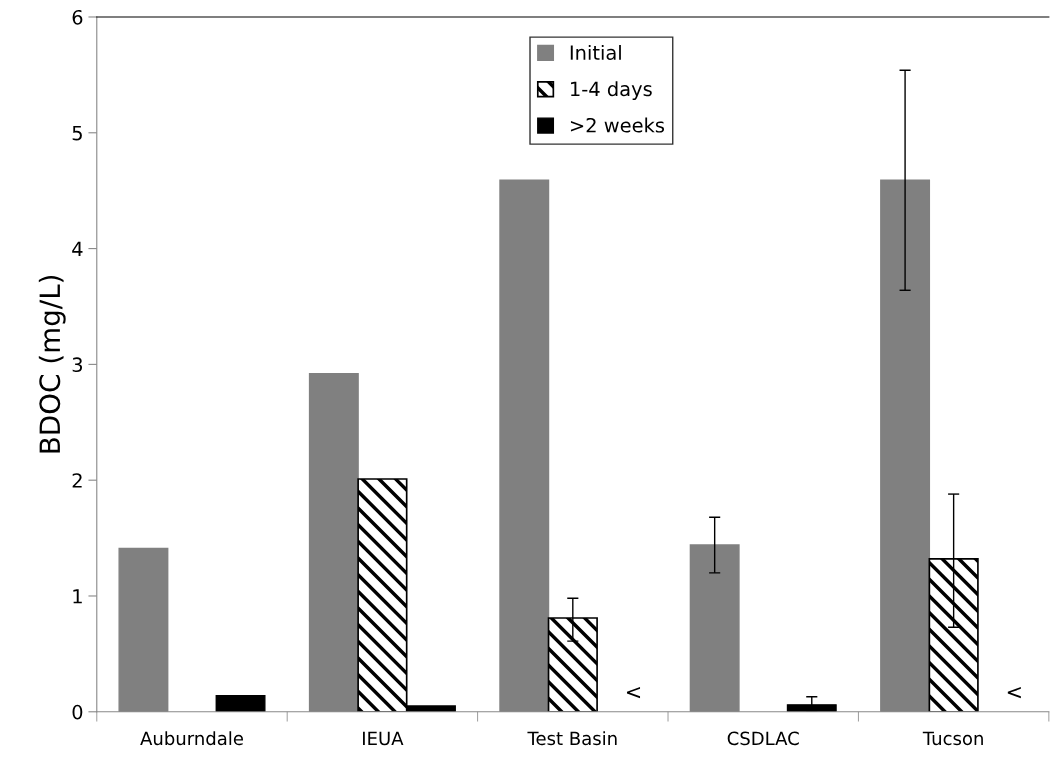  I want to click on y-tick-label: 3, so click(77, 365).